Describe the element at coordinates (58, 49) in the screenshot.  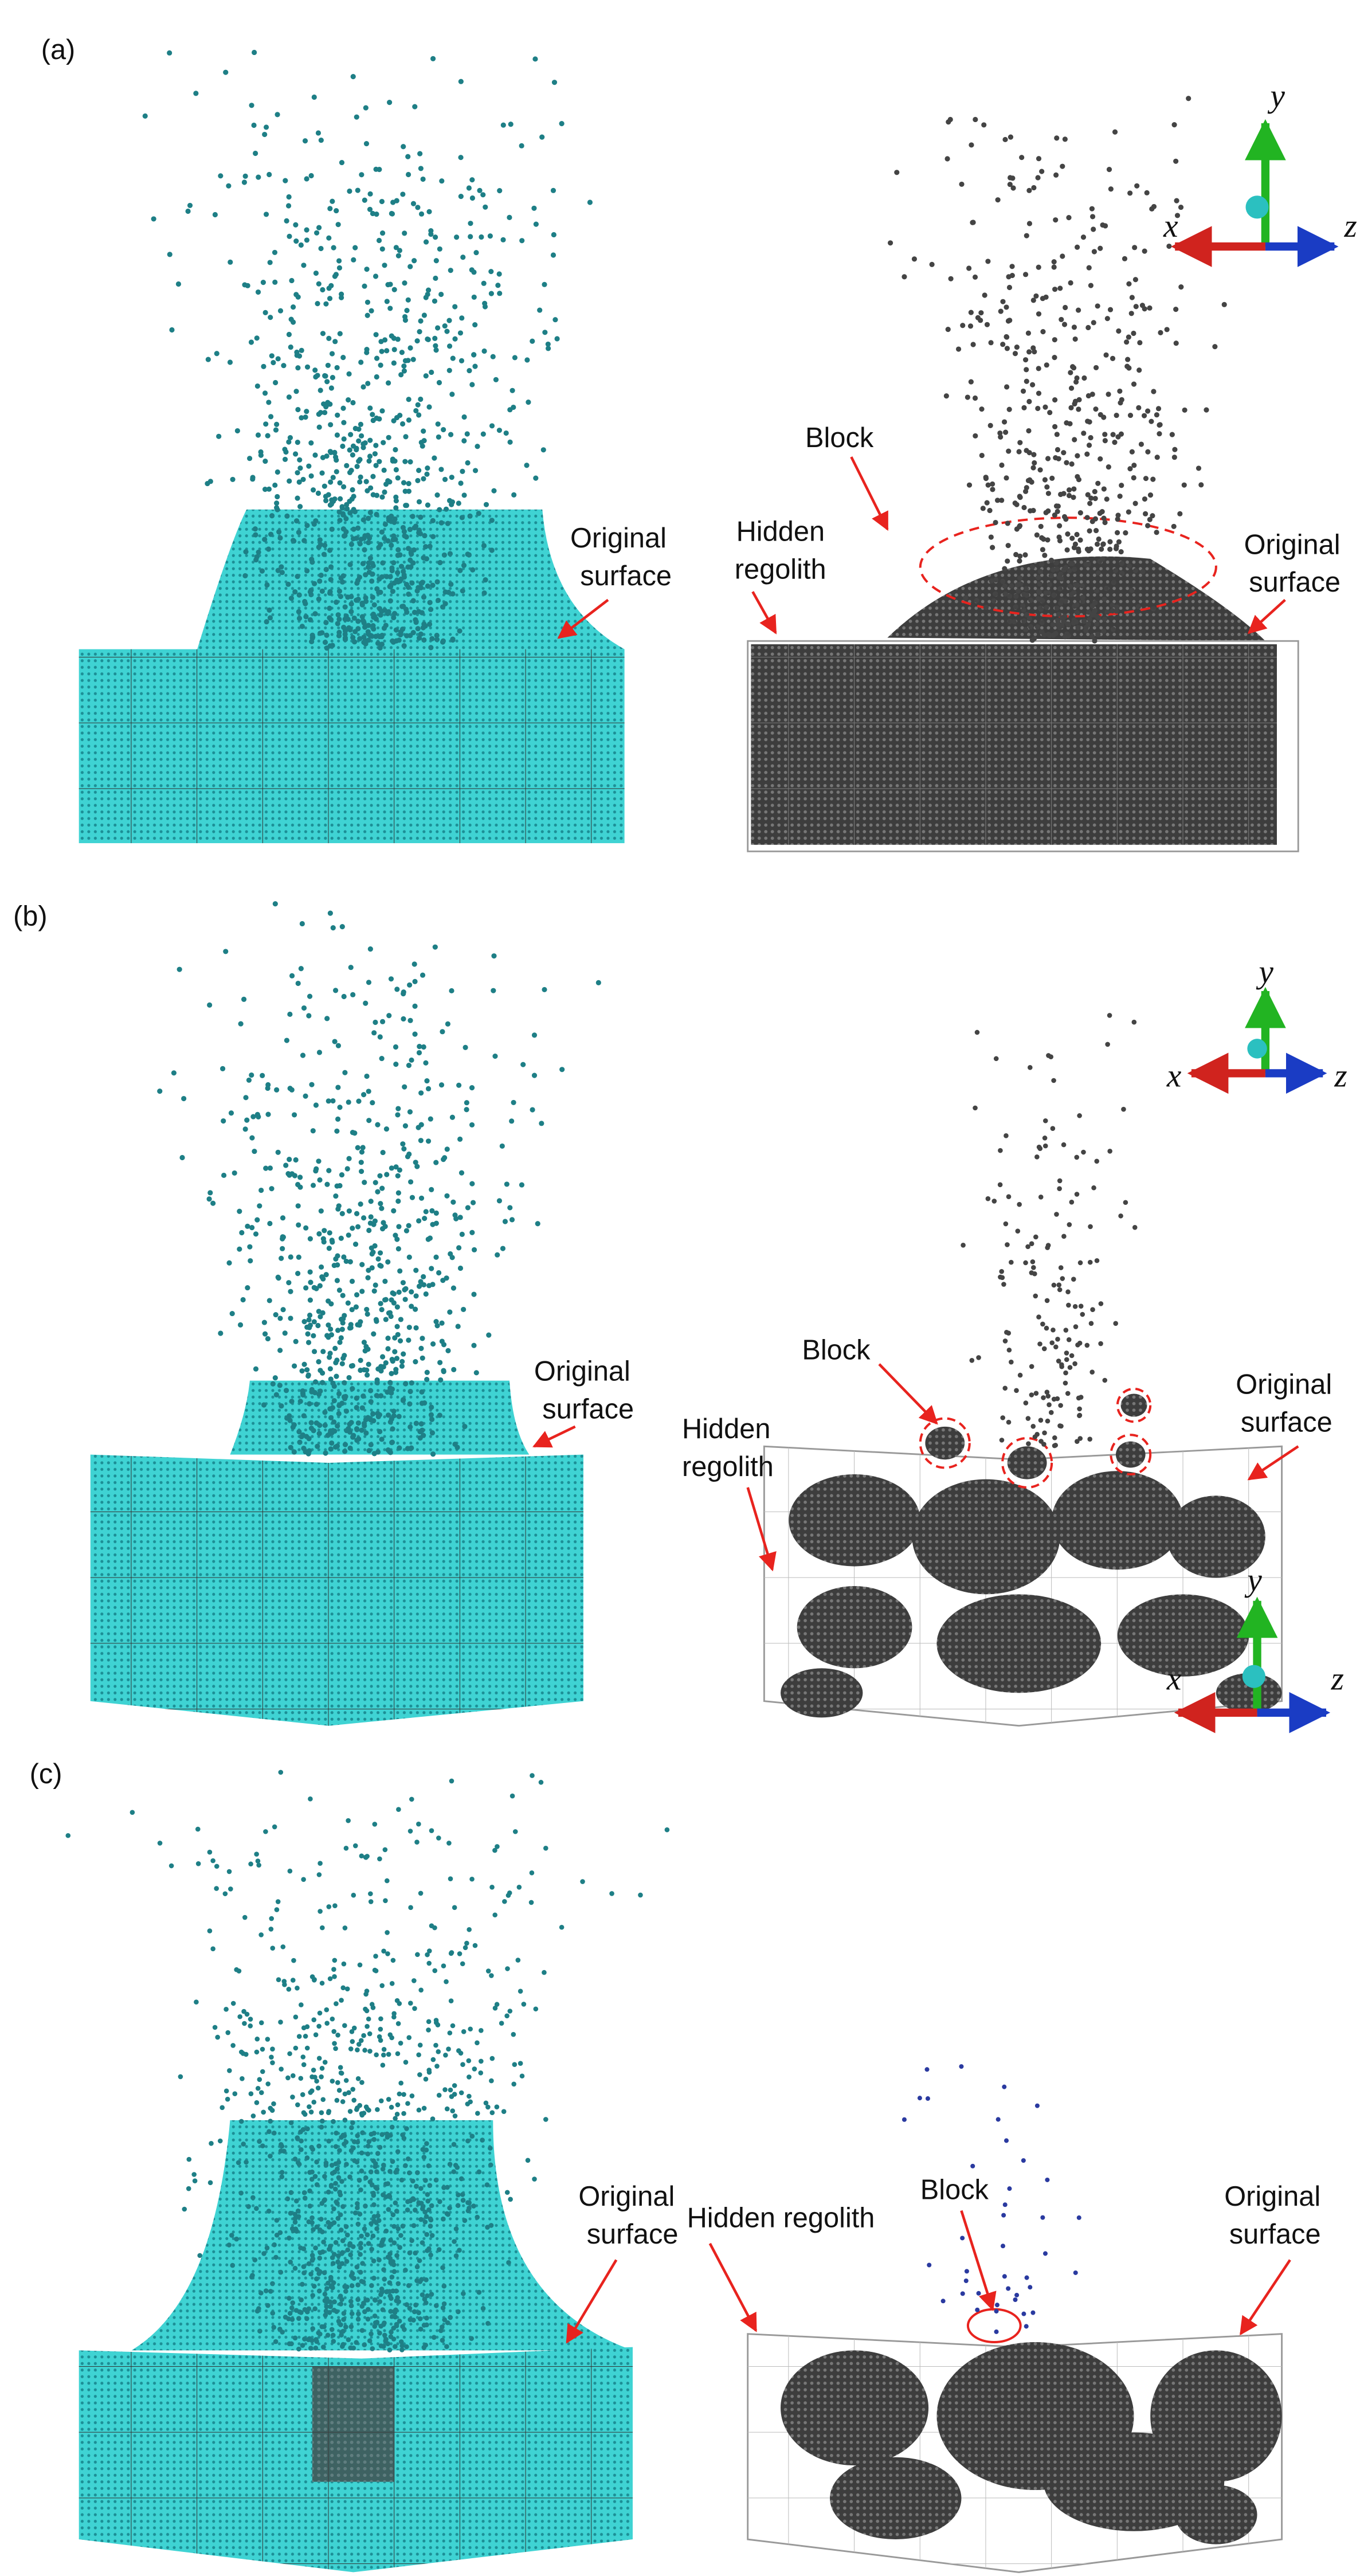
I see `panel-label: (a)` at that location.